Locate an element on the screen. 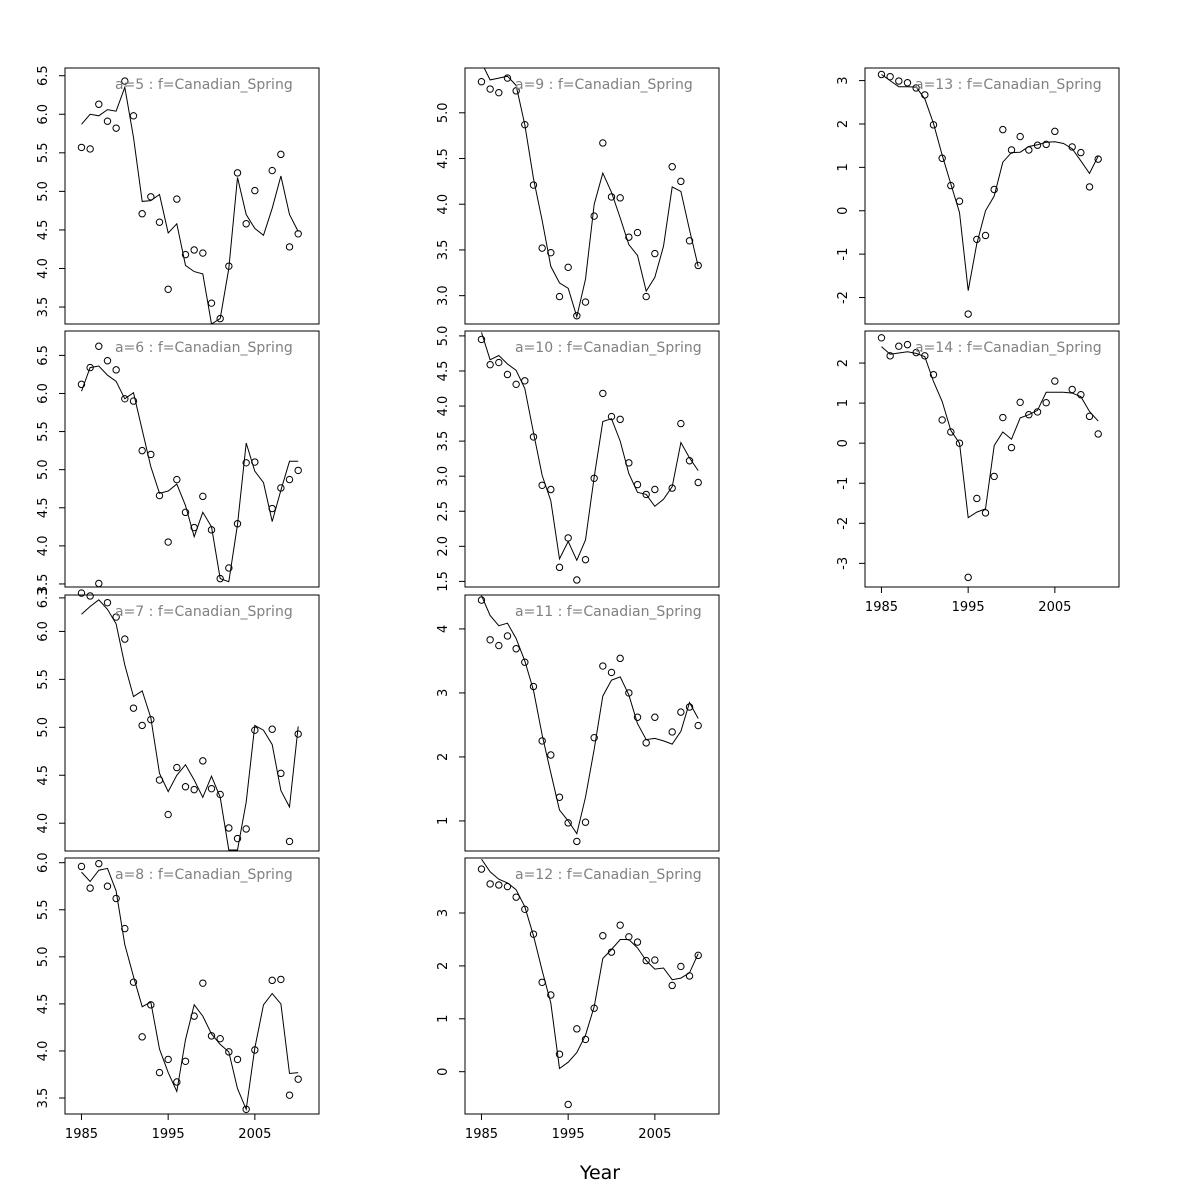 This screenshot has height=1200, width=1200. panel-title: a=14 : f=Canadian_Spring is located at coordinates (1008, 348).